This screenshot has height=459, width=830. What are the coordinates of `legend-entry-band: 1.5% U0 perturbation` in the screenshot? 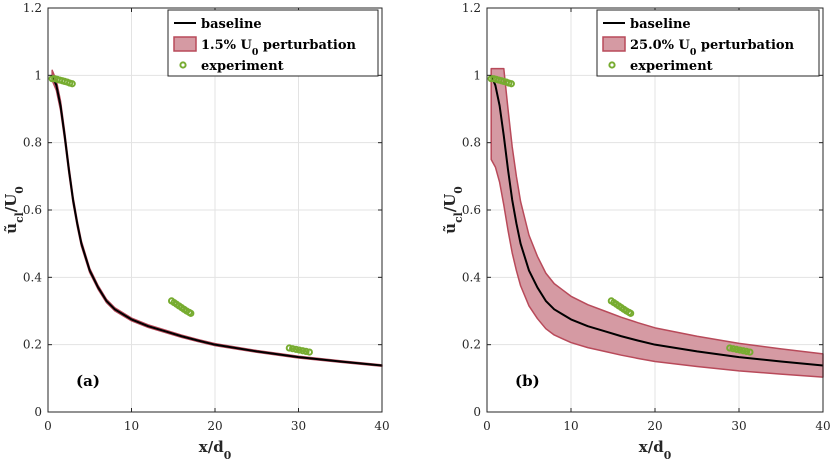 It's located at (279, 48).